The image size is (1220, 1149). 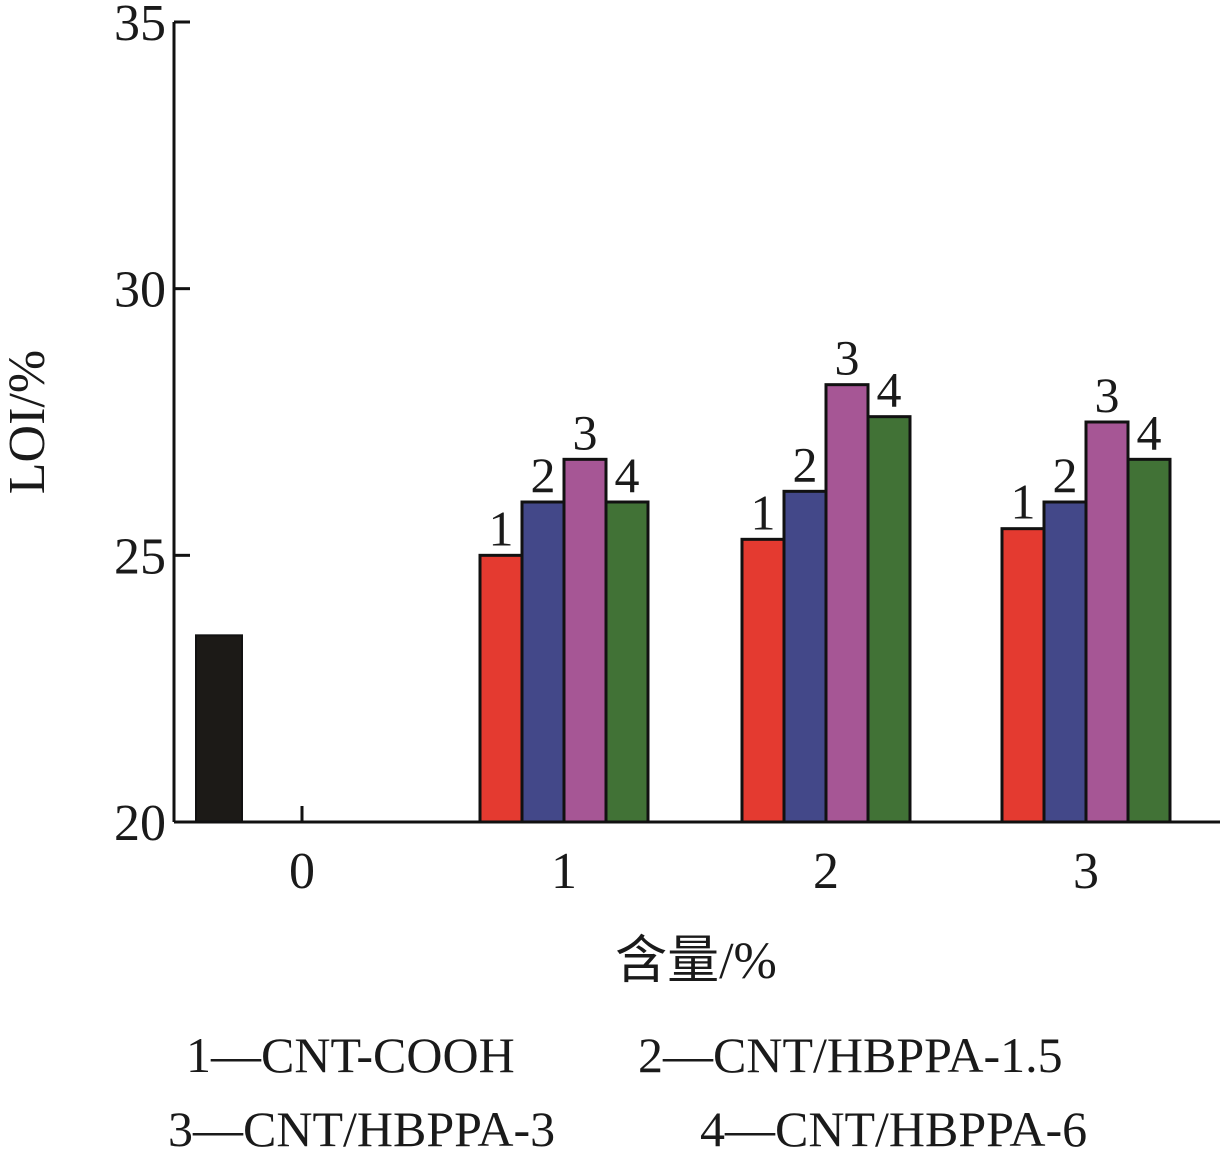 I want to click on bar-label-s1-c3: 1, so click(x=1023, y=502).